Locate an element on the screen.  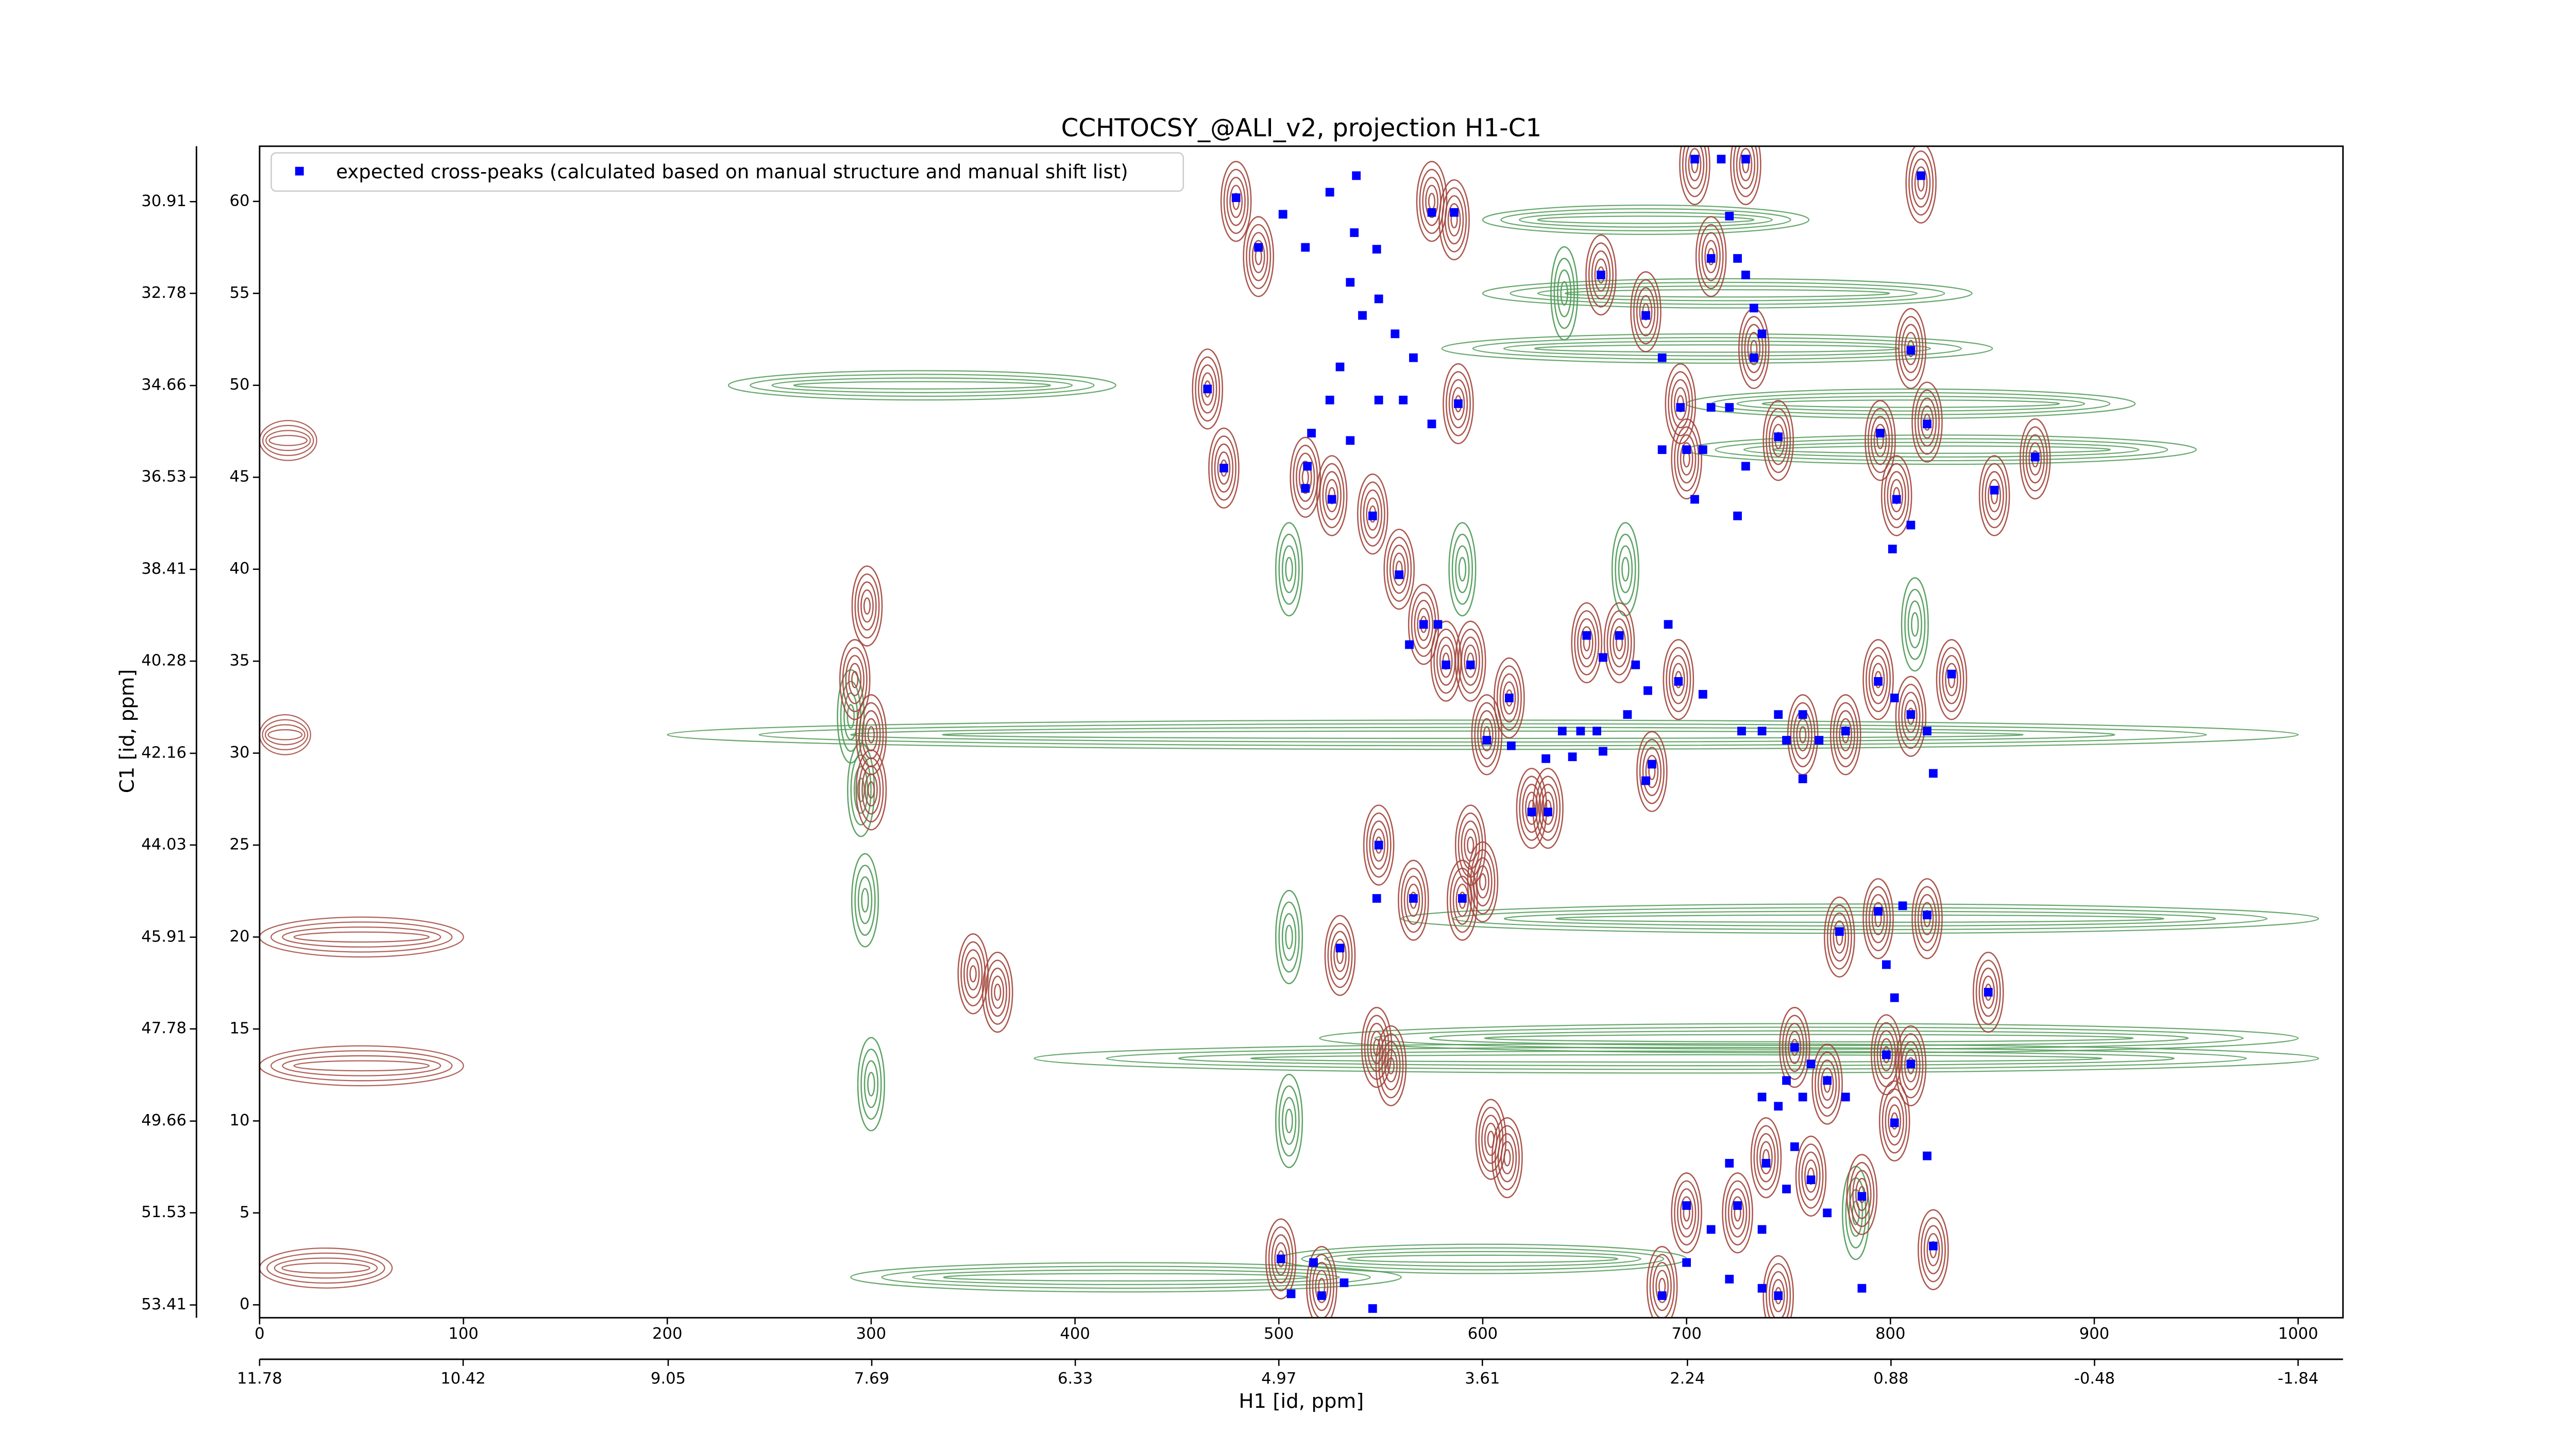
x2-tick-label: 11.78 is located at coordinates (259, 1379).